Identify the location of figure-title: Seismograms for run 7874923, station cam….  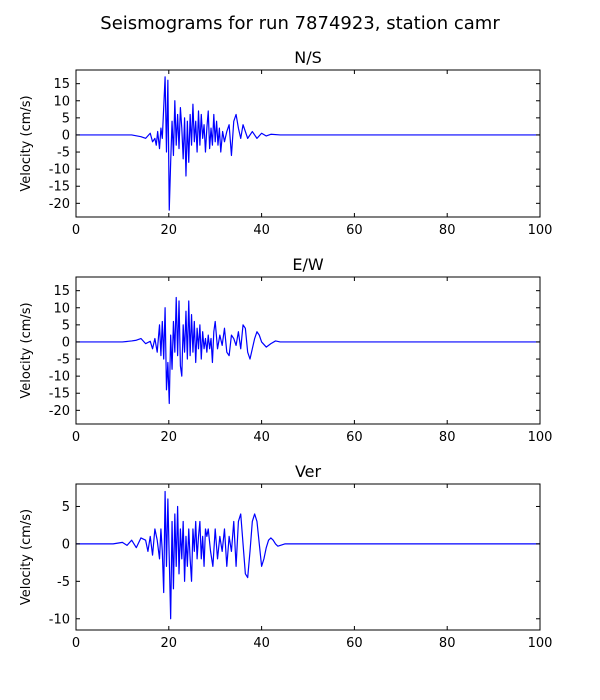
(300, 23).